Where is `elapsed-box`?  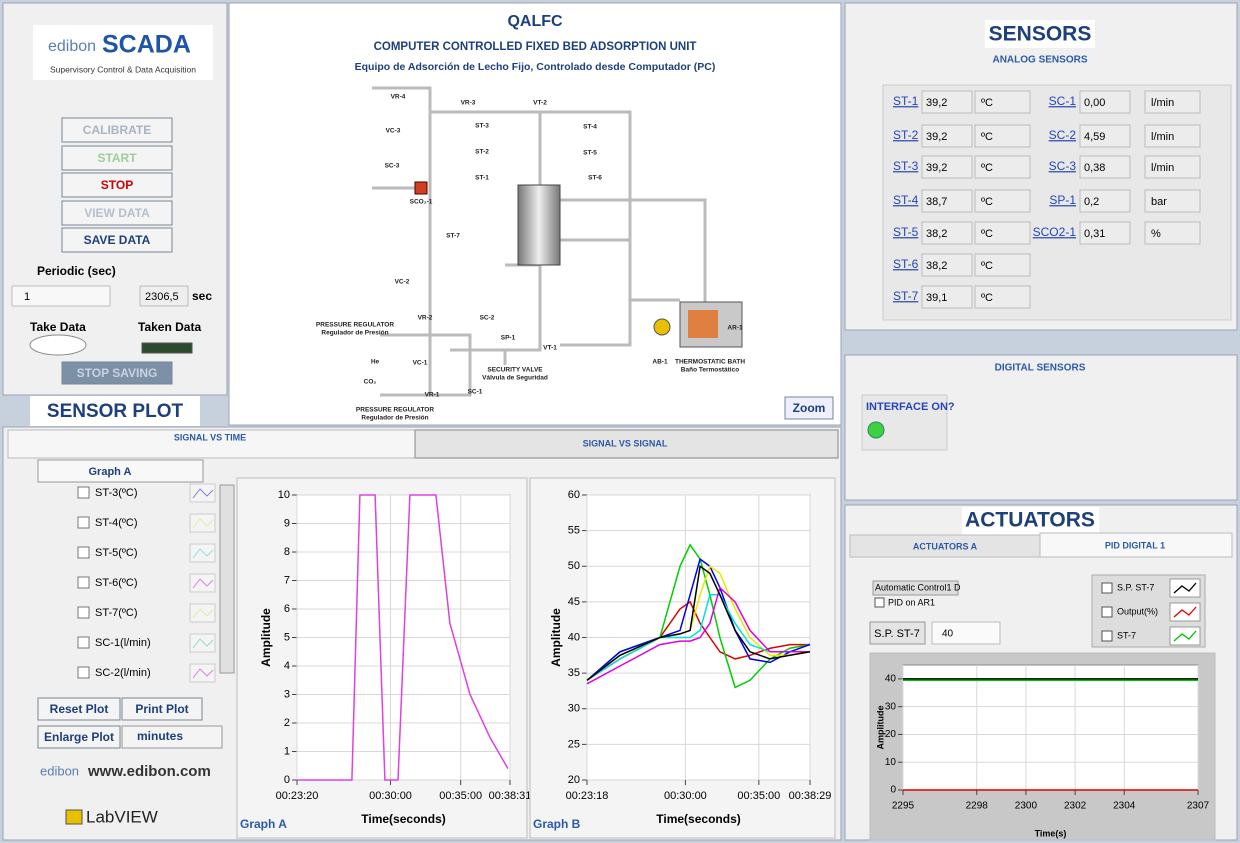 elapsed-box is located at coordinates (164, 296).